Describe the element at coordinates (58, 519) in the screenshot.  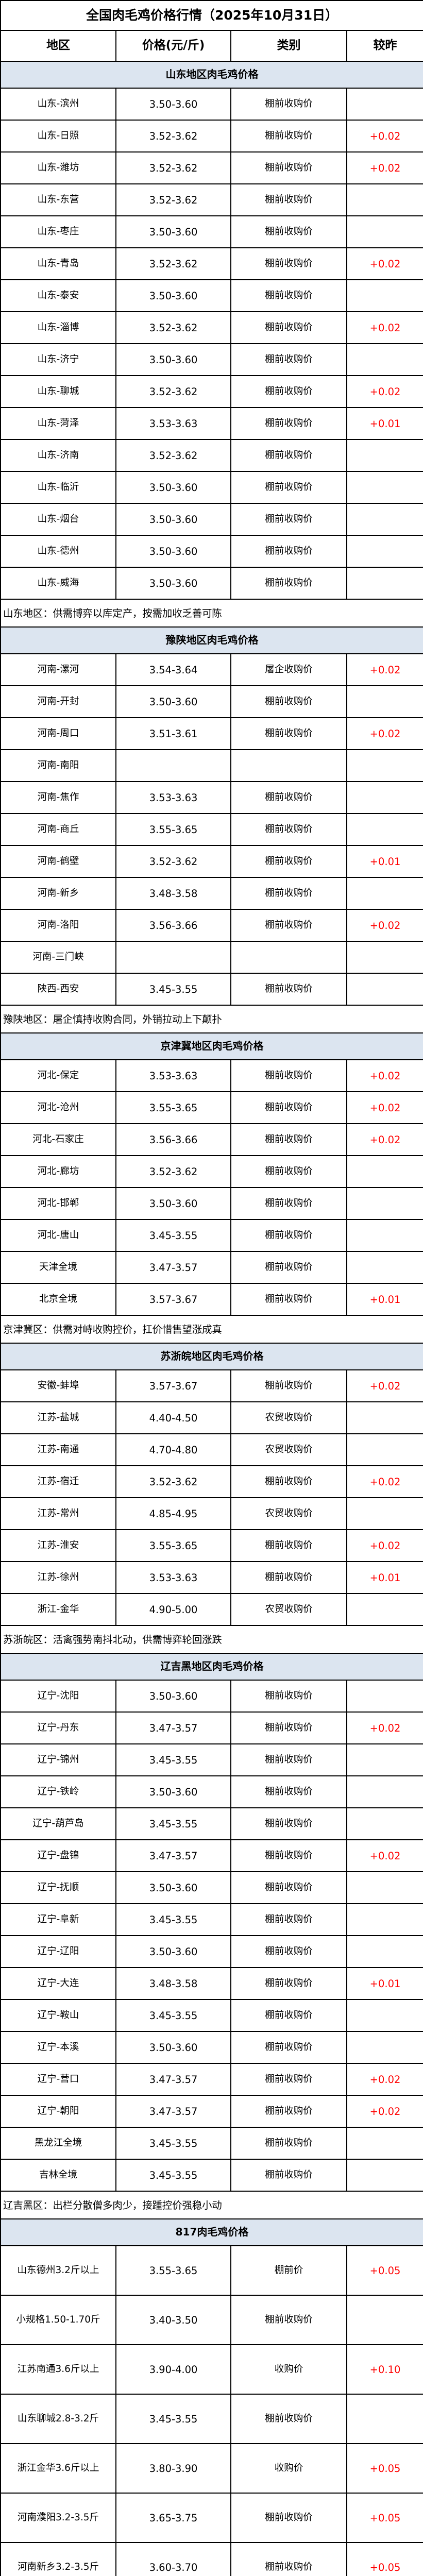
I see `cell-region: 山东-烟台` at that location.